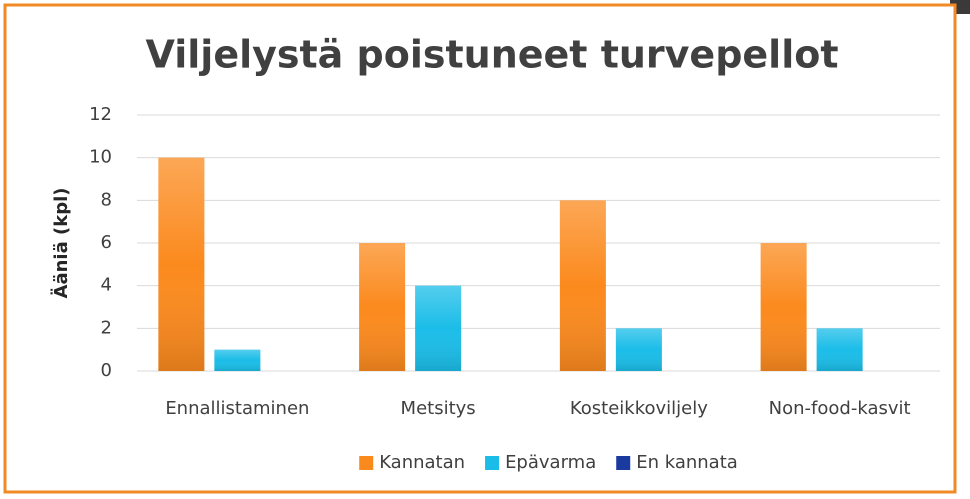 The image size is (970, 499). Describe the element at coordinates (106, 285) in the screenshot. I see `y-tick-label: 4` at that location.